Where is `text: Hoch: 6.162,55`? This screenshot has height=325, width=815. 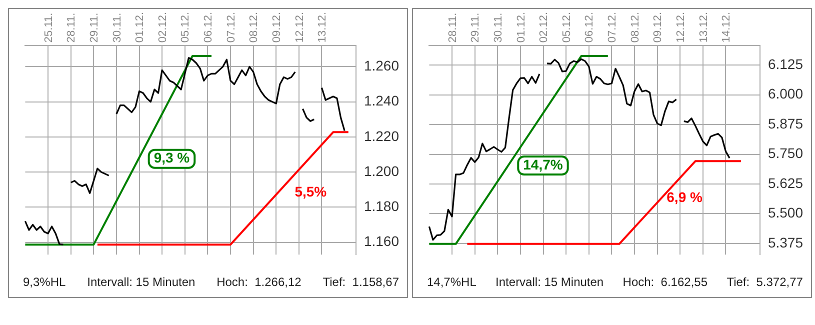
text: Hoch: 6.162,55 is located at coordinates (665, 282).